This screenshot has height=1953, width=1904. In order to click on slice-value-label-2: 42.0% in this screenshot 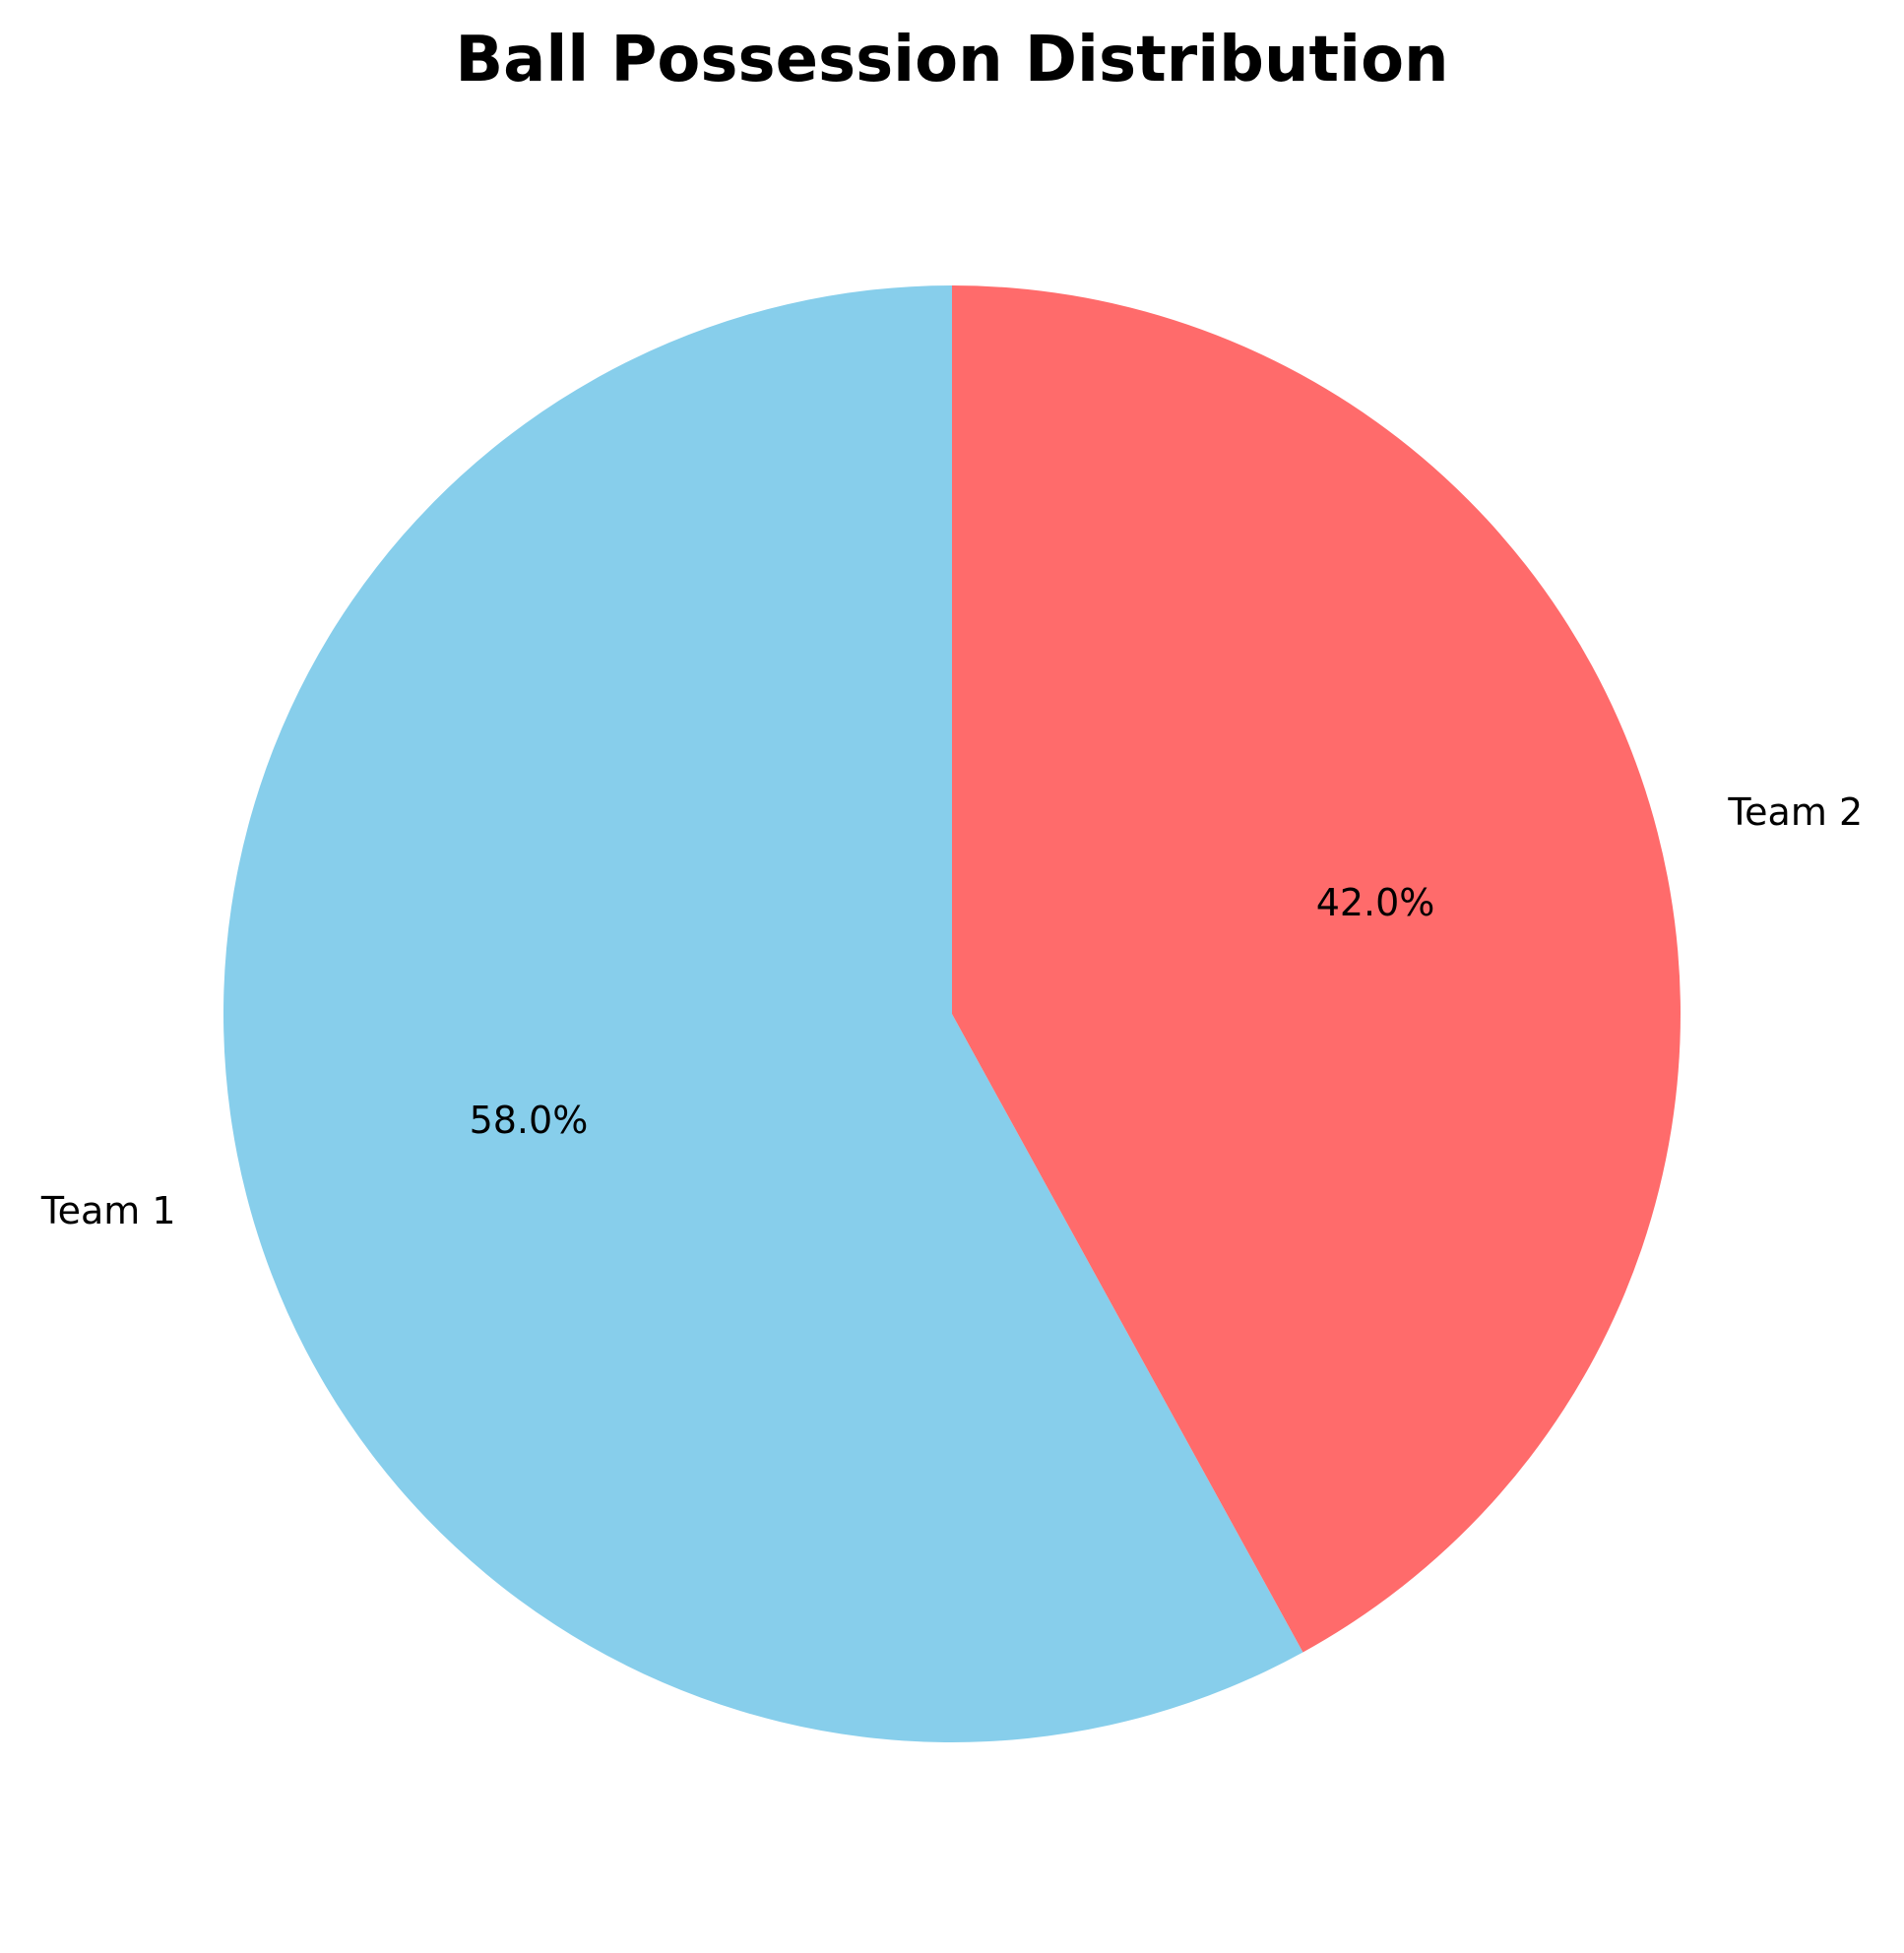, I will do `click(1375, 902)`.